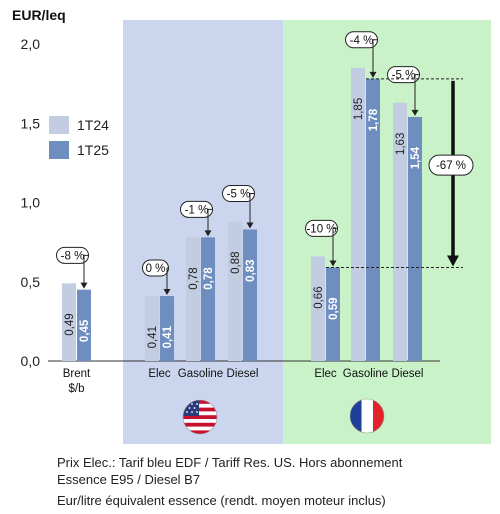 The height and width of the screenshot is (514, 500). What do you see at coordinates (367, 416) in the screenshot?
I see `fr-flag-icon` at bounding box center [367, 416].